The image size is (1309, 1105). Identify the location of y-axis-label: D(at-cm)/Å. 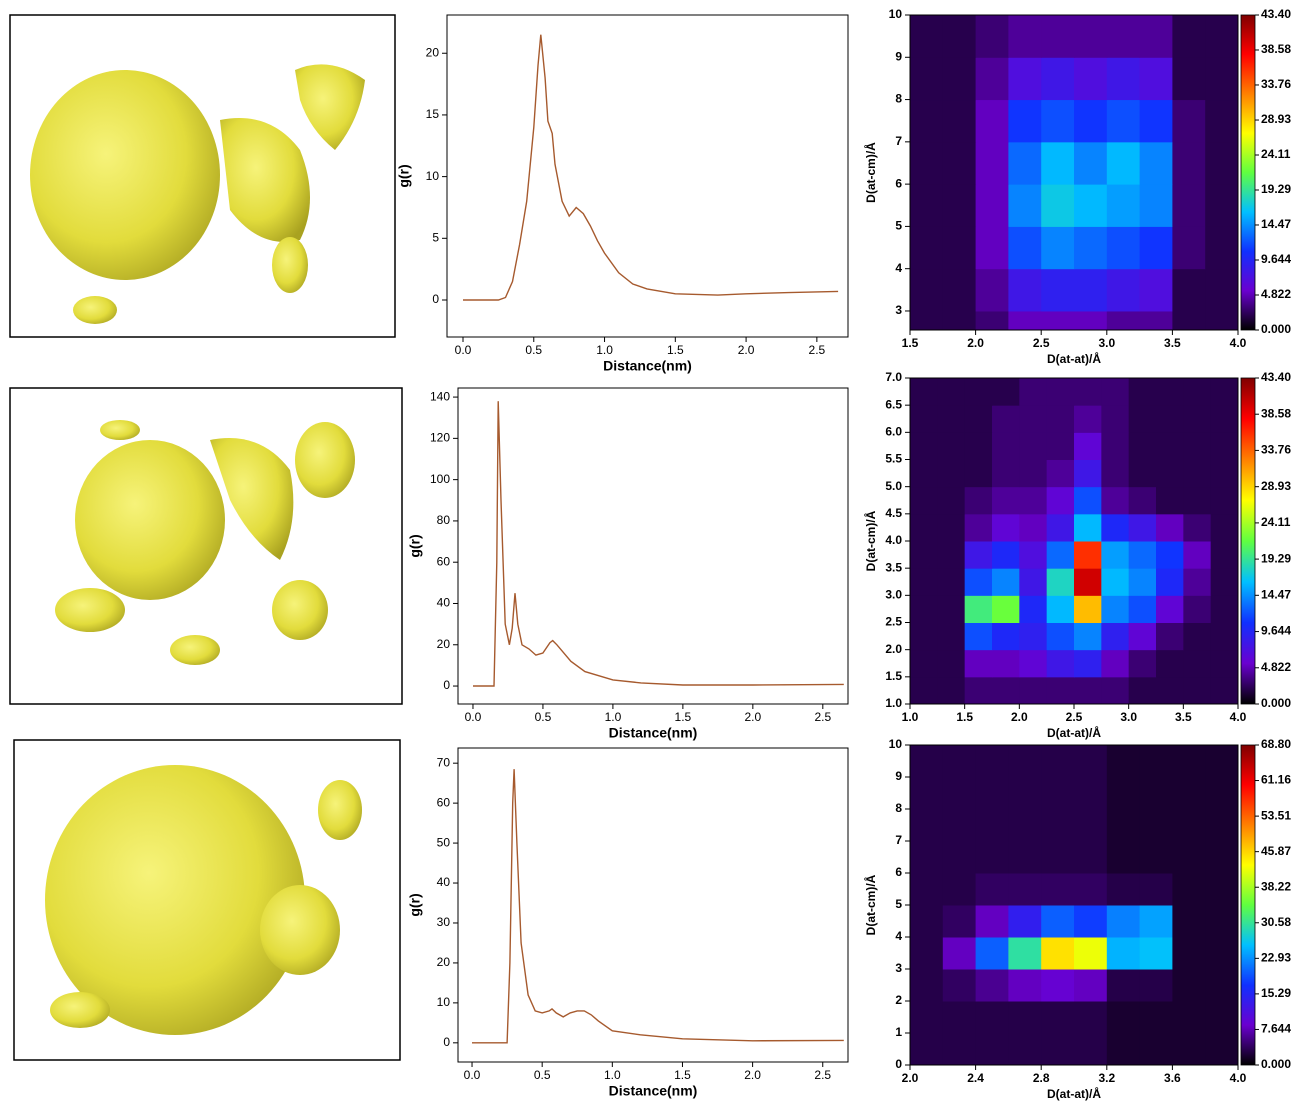
(870, 904).